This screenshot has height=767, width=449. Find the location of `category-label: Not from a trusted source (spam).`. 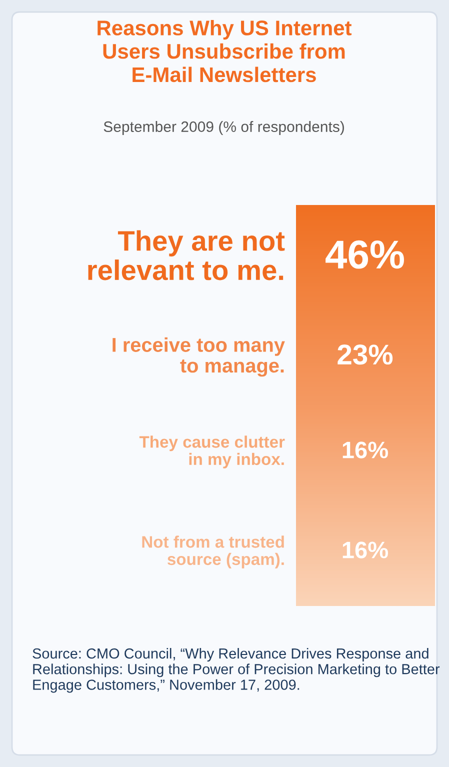

category-label: Not from a trusted source (spam). is located at coordinates (213, 552).